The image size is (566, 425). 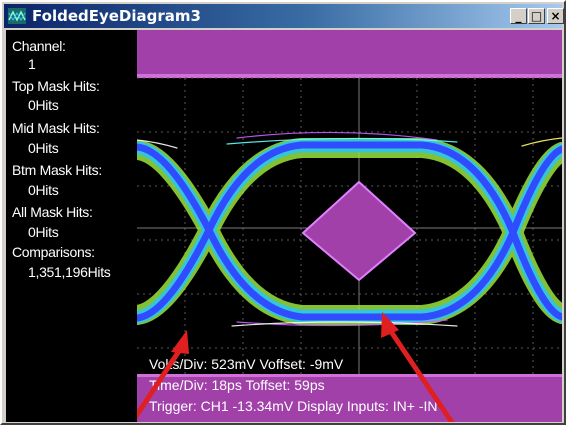 What do you see at coordinates (518, 16) in the screenshot?
I see `minimize-button: _` at bounding box center [518, 16].